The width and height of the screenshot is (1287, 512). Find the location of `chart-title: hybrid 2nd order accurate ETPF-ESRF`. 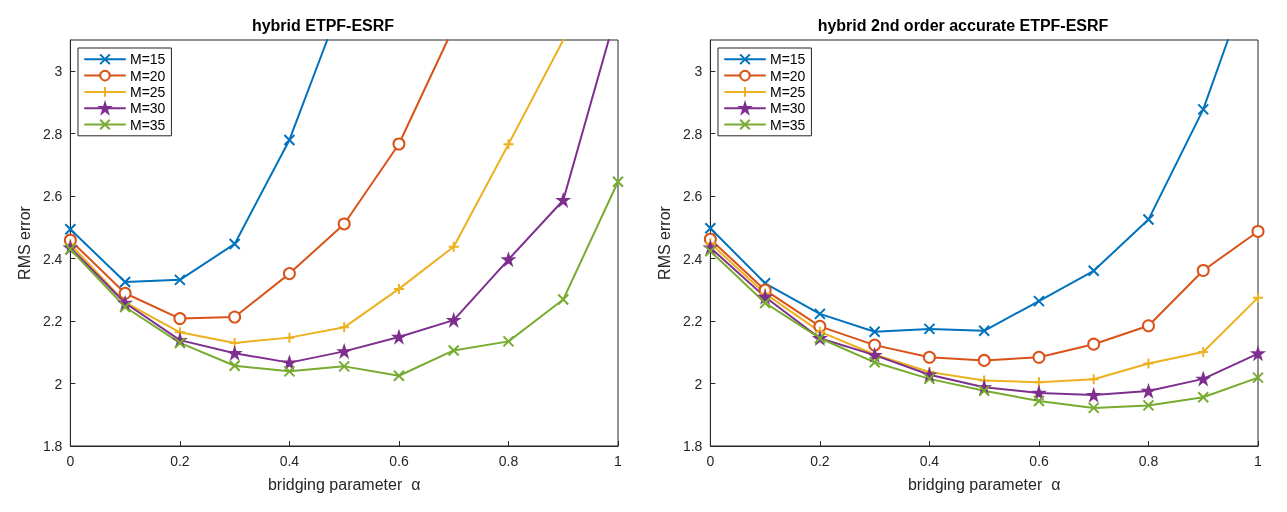

chart-title: hybrid 2nd order accurate ETPF-ESRF is located at coordinates (963, 25).